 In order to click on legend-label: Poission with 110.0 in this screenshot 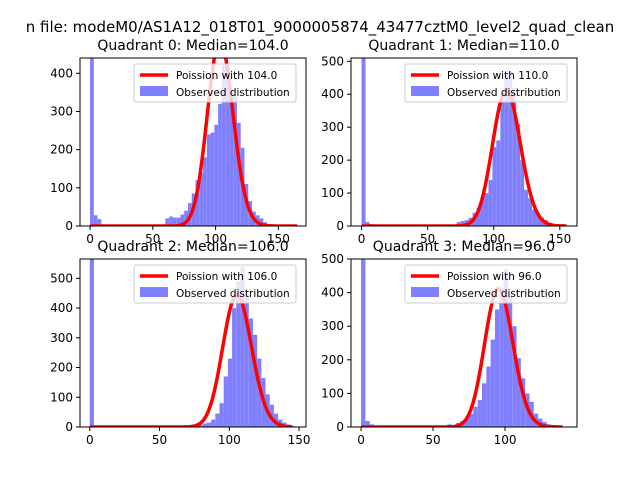, I will do `click(497, 76)`.